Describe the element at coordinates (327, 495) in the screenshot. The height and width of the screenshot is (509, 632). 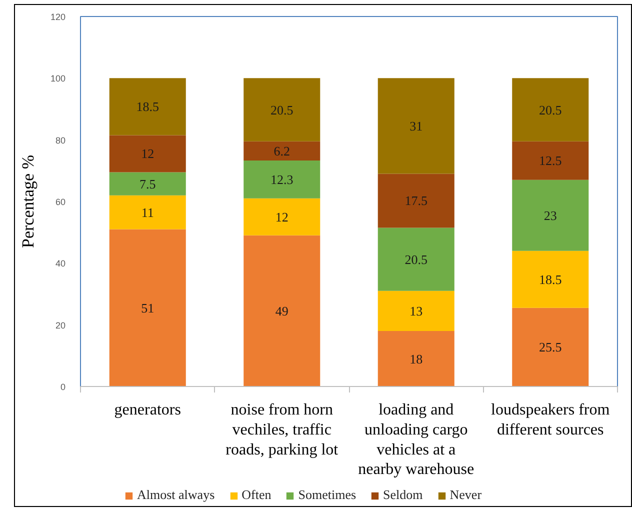
I see `legend-label: Sometimes` at that location.